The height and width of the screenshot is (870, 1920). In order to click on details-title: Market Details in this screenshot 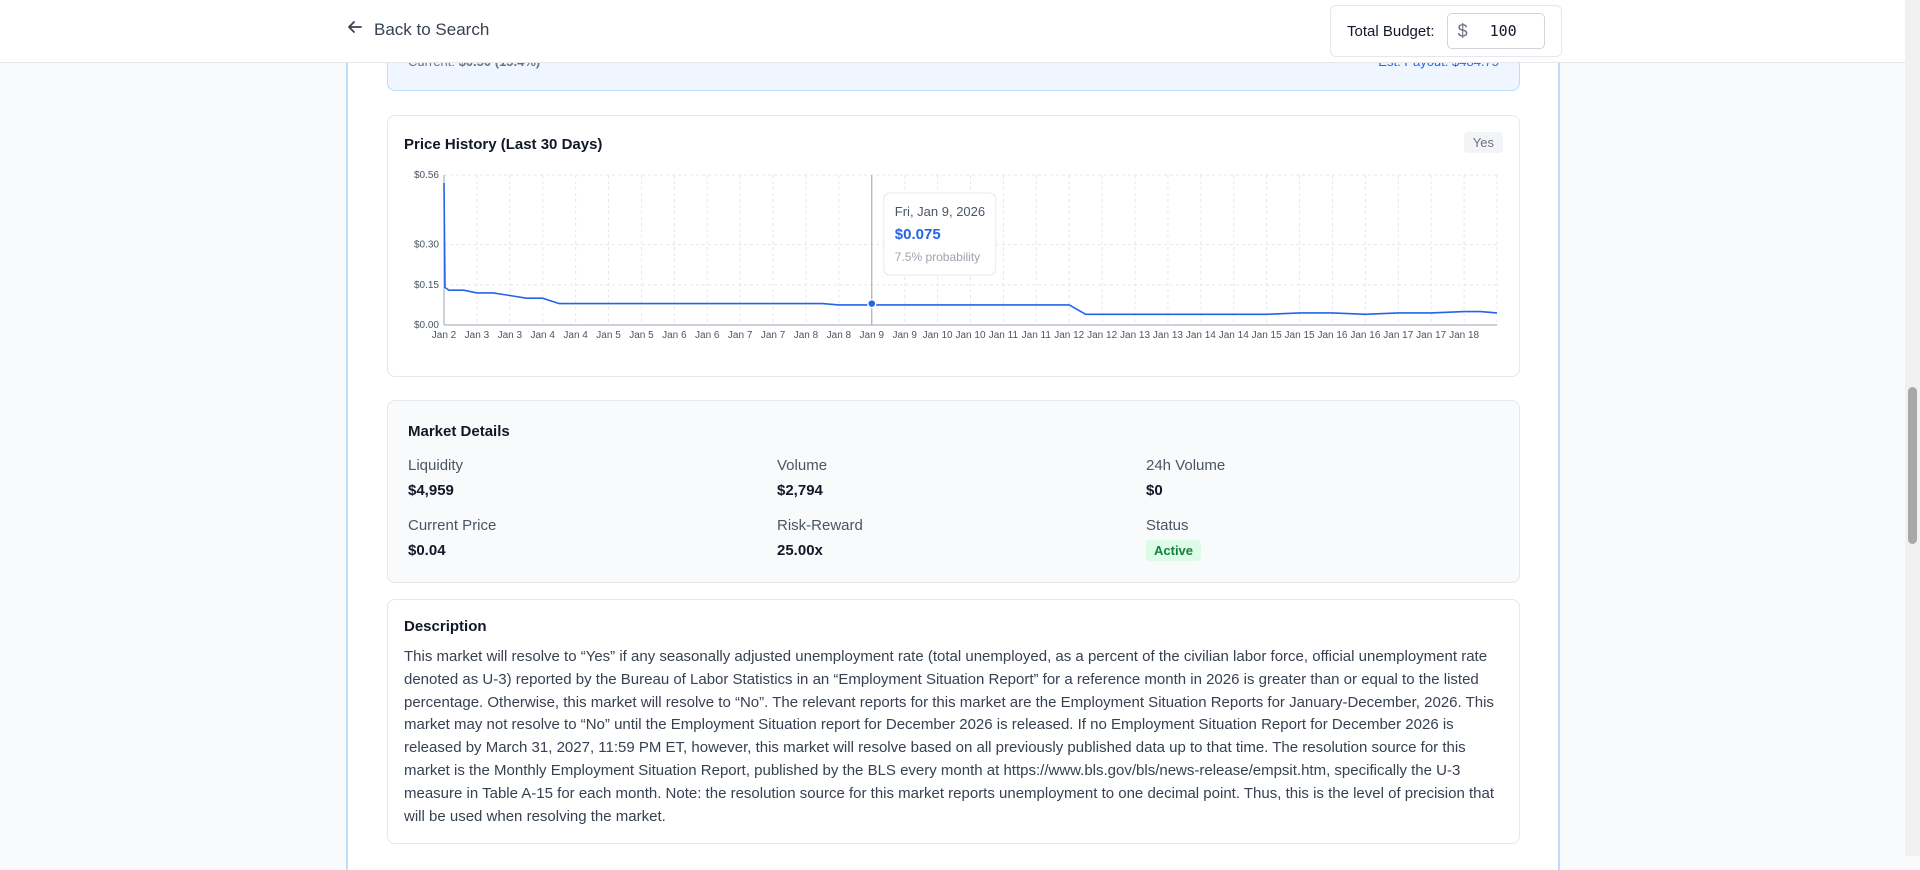, I will do `click(459, 431)`.